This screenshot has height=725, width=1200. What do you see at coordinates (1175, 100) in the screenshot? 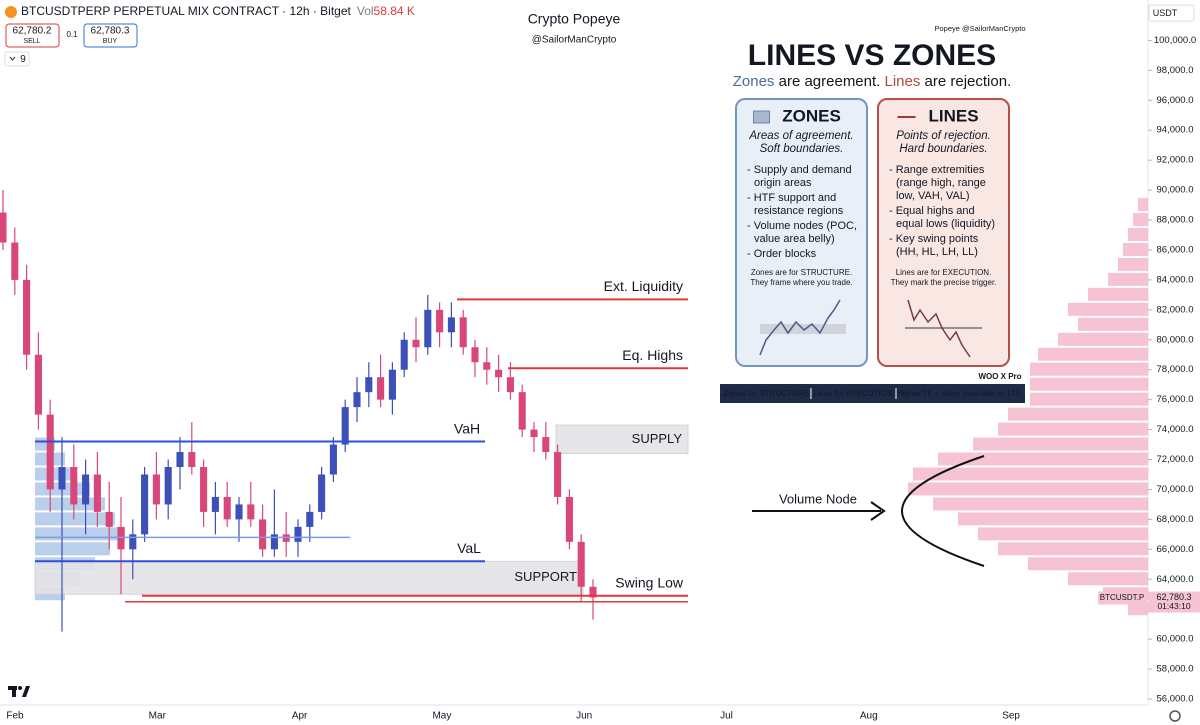
I see `y-tick-label: 96,000.0` at bounding box center [1175, 100].